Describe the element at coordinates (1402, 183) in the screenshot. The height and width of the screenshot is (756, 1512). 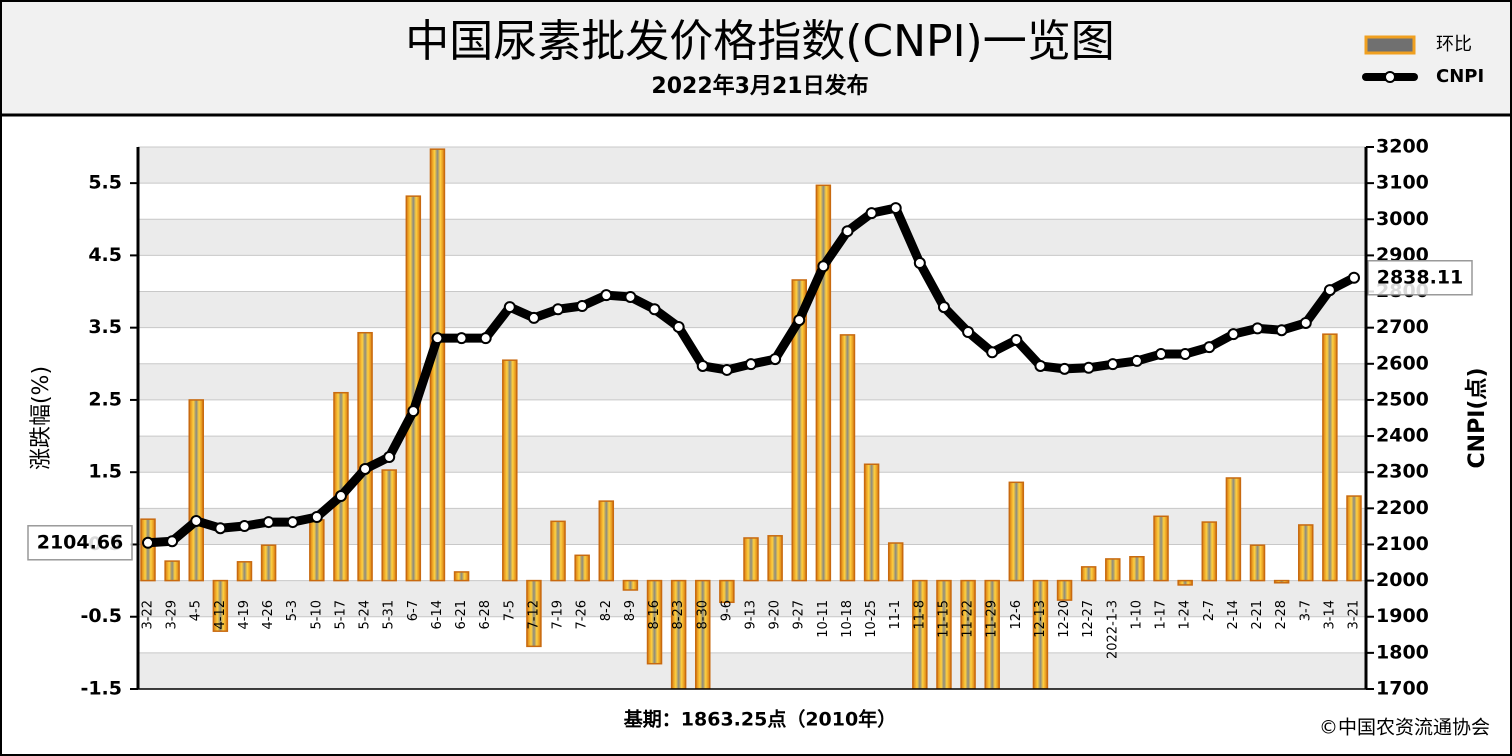
I see `y2-tick-label: 3100` at that location.